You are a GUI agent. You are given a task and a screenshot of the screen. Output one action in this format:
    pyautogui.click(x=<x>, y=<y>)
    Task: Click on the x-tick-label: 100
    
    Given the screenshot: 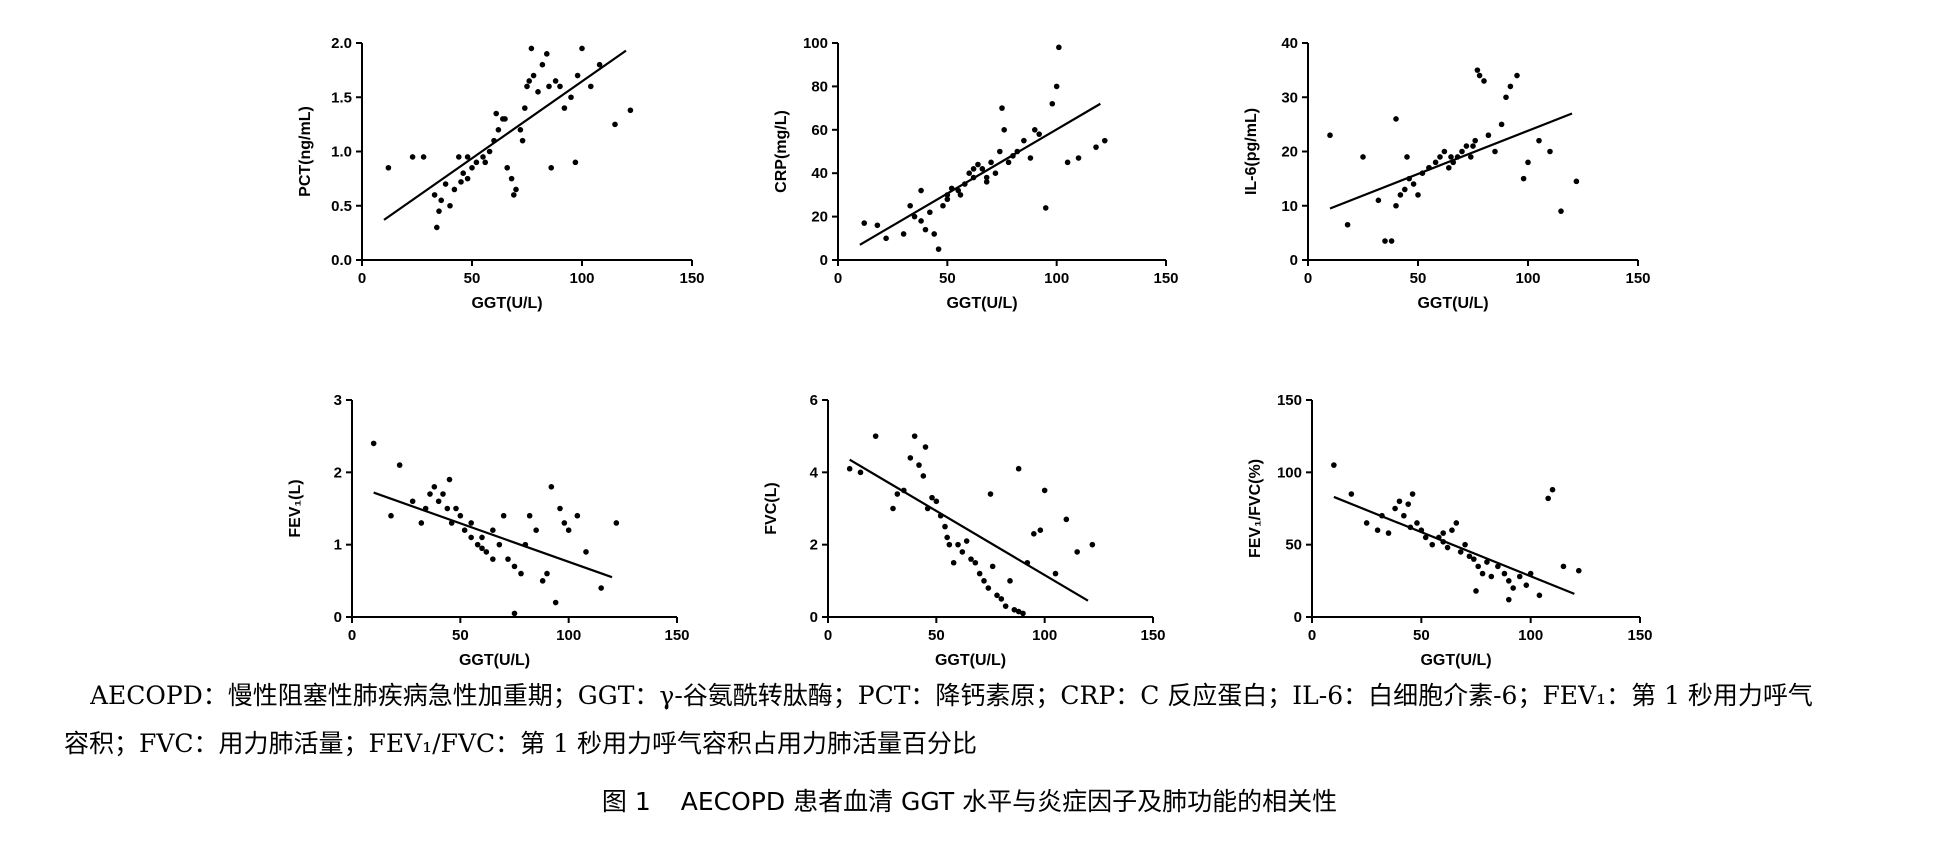 What is the action you would take?
    pyautogui.click(x=1056, y=278)
    